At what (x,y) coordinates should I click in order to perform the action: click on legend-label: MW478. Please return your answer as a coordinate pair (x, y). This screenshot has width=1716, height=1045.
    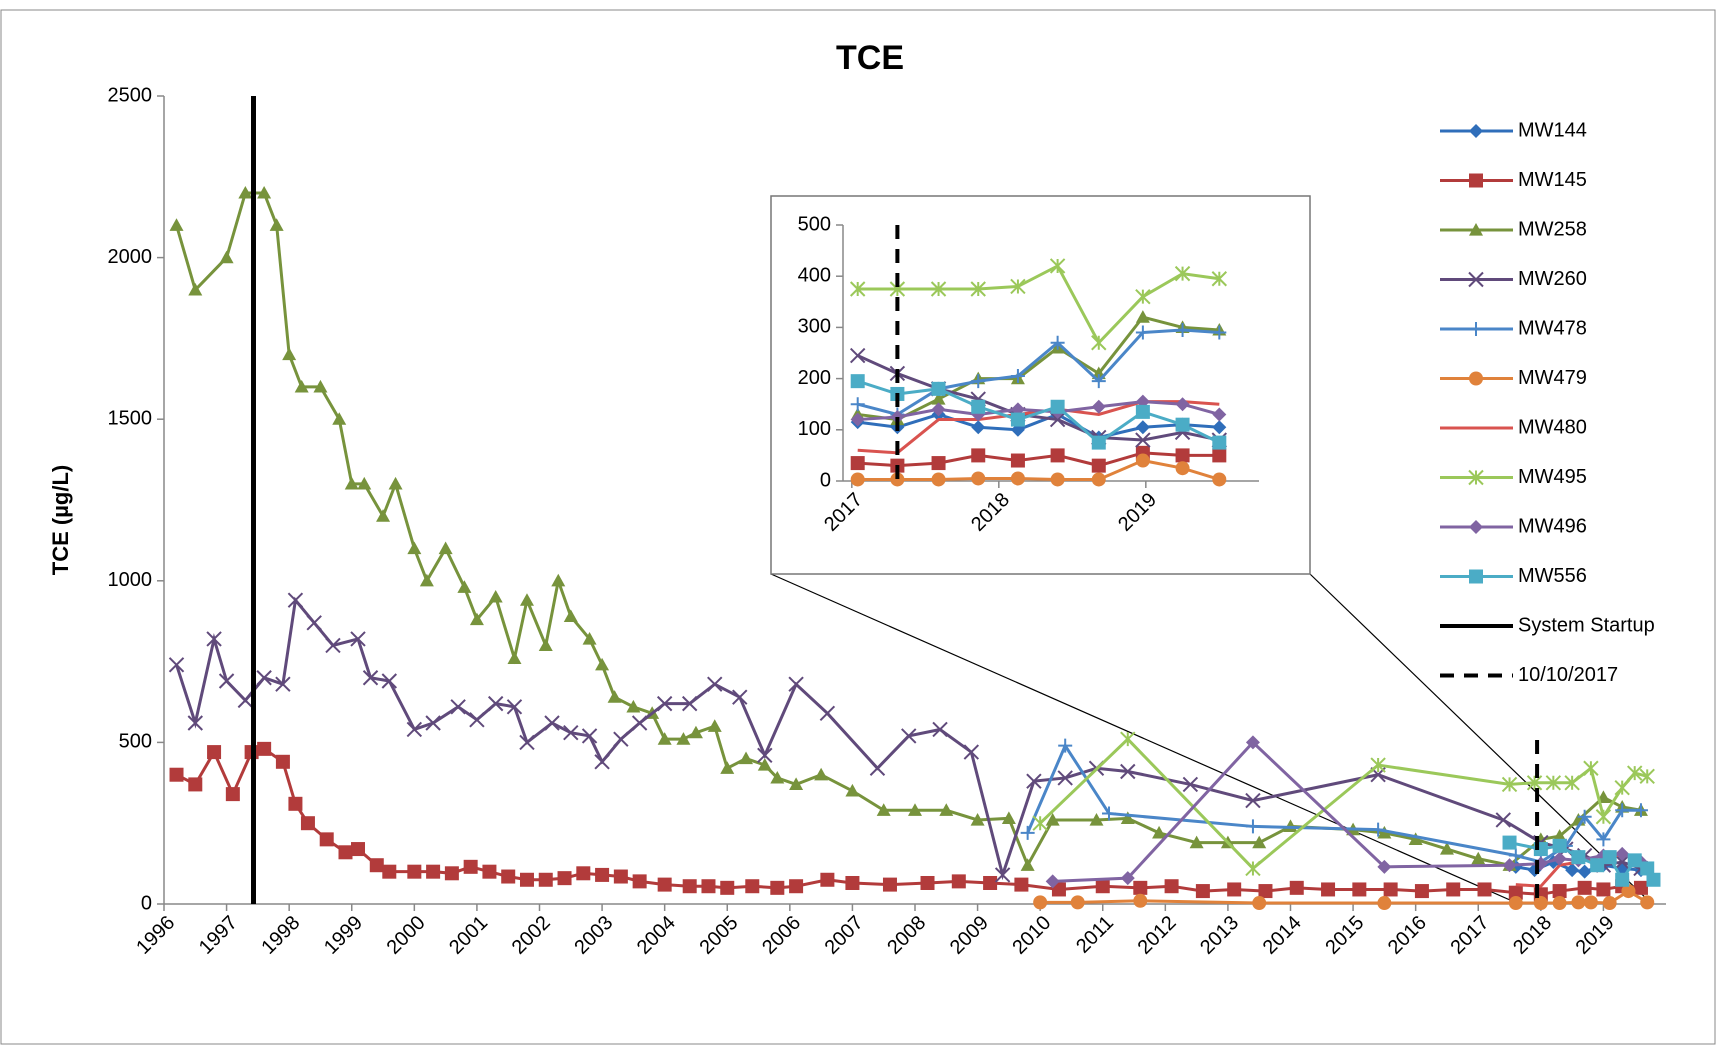
    Looking at the image, I should click on (1552, 328).